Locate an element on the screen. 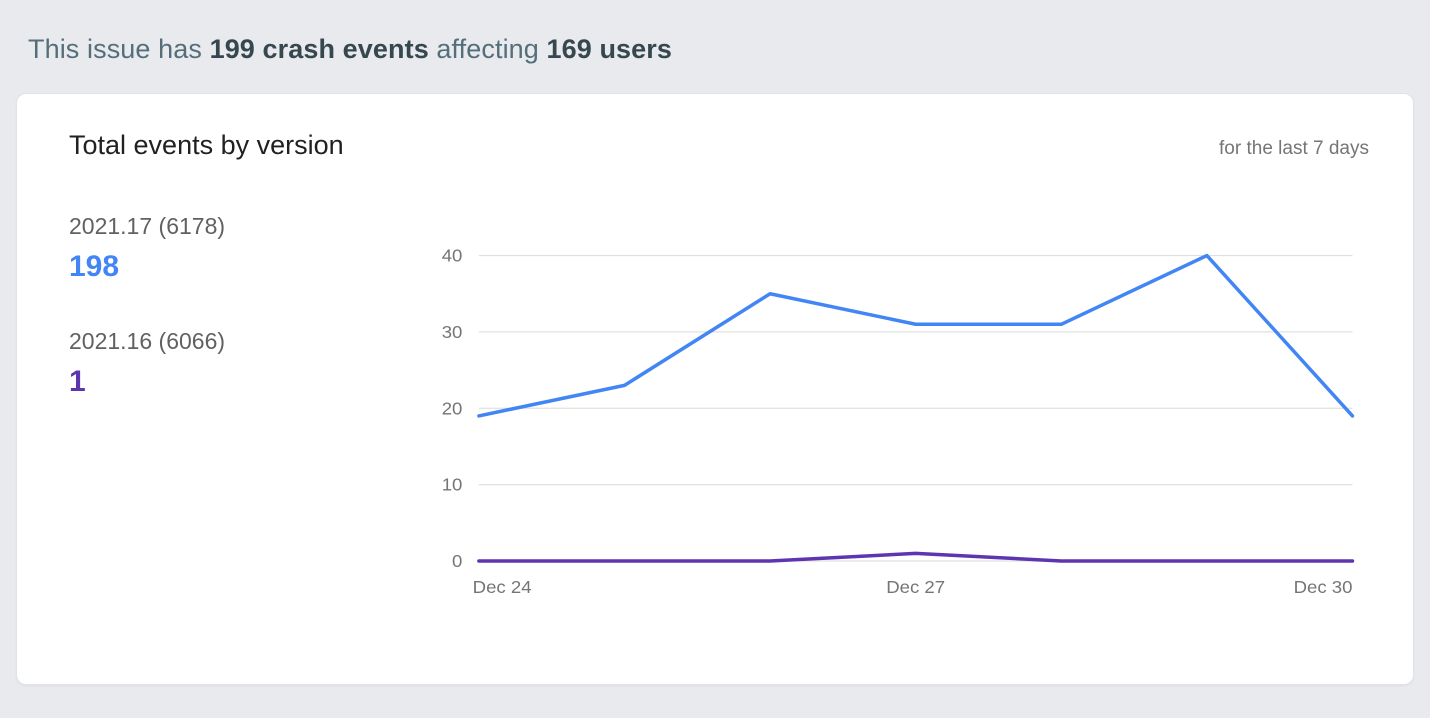 Image resolution: width=1430 pixels, height=718 pixels. legend-item-version-1: 2021.17 (6178) 198 is located at coordinates (244, 248).